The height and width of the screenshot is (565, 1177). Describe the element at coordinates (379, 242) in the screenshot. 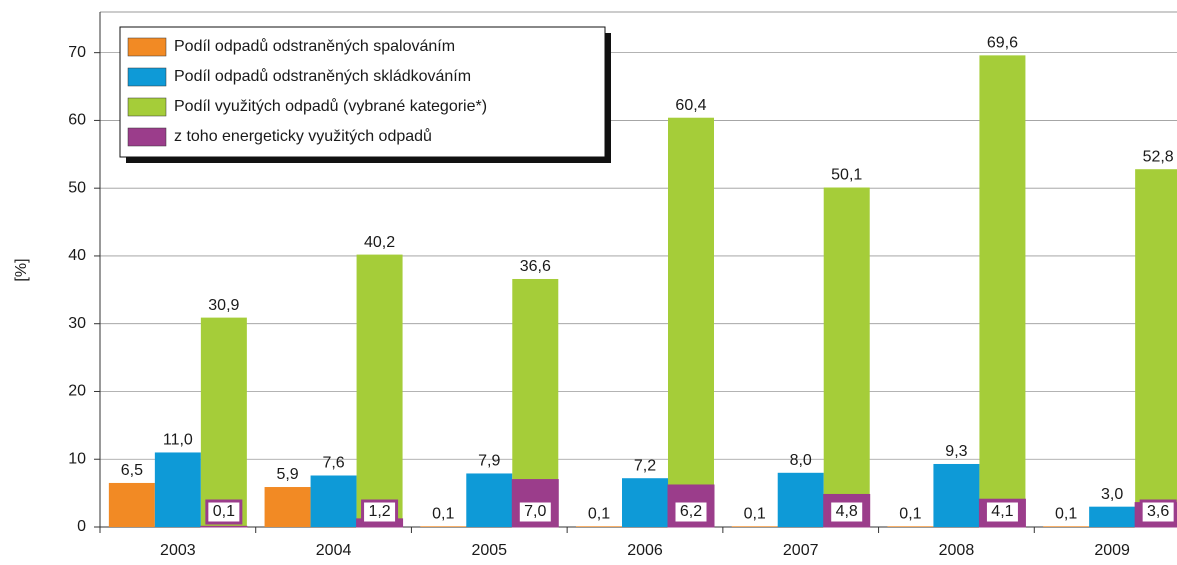

I see `value-label: 40,2` at that location.